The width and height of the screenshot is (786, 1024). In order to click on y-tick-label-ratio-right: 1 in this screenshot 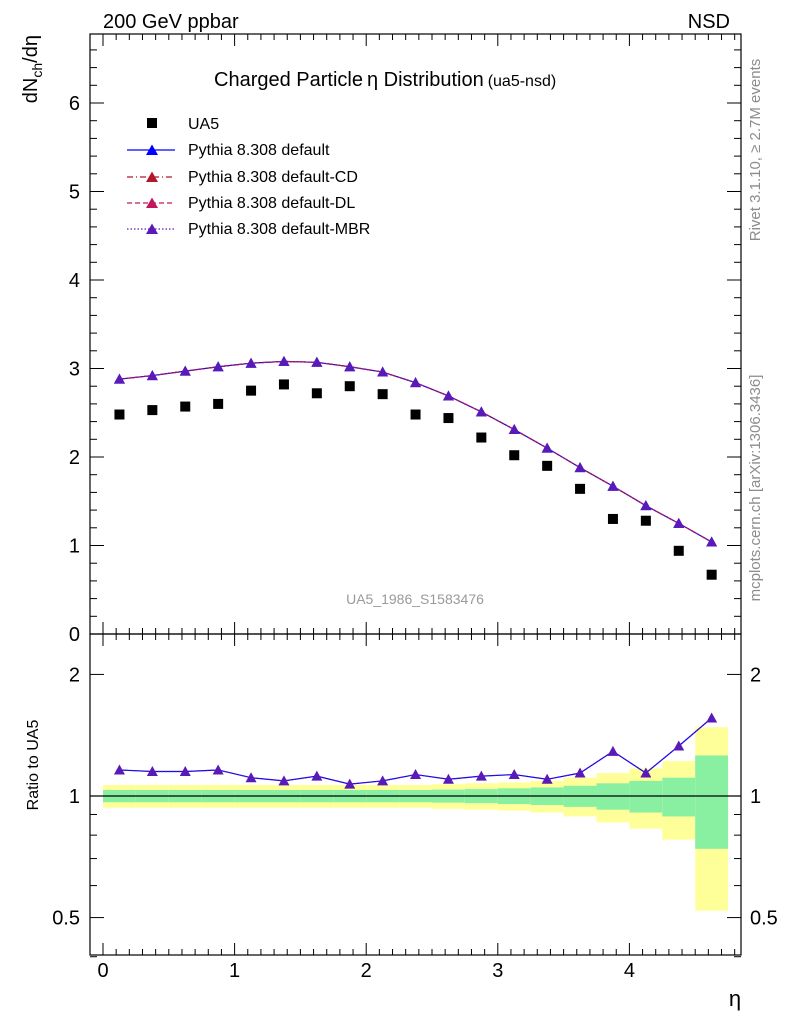, I will do `click(755, 797)`.